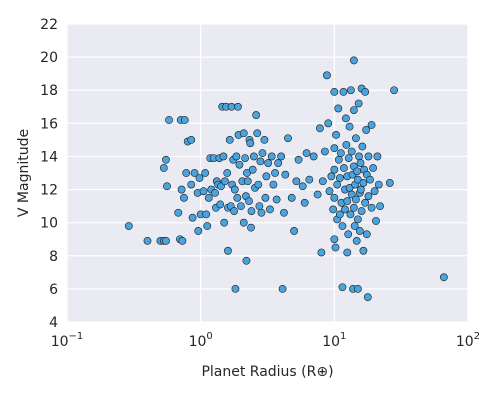 The height and width of the screenshot is (400, 500). What do you see at coordinates (201, 340) in the screenshot?
I see `x-tick-label: 10⁰` at bounding box center [201, 340].